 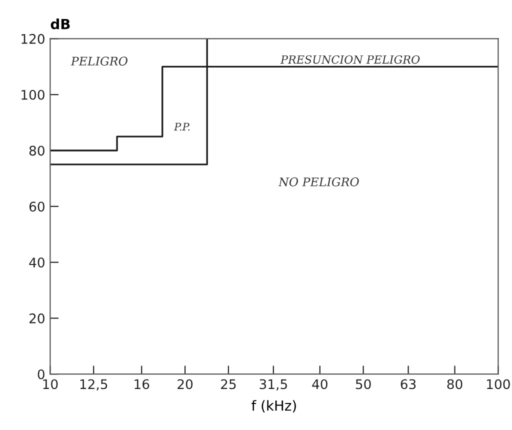 I want to click on x-tick-label: 50, so click(x=363, y=384).